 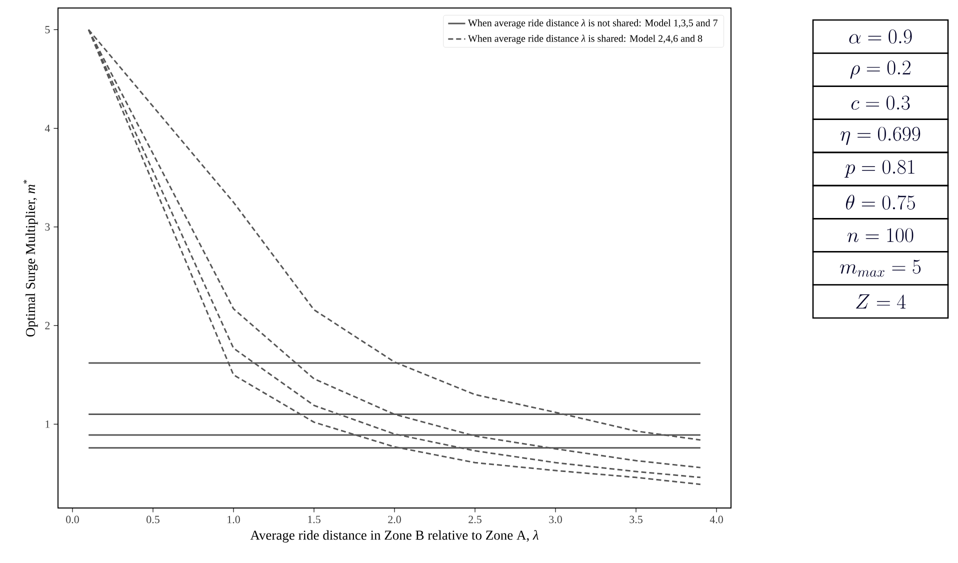 What do you see at coordinates (47, 227) in the screenshot?
I see `y-tick-label: 3` at bounding box center [47, 227].